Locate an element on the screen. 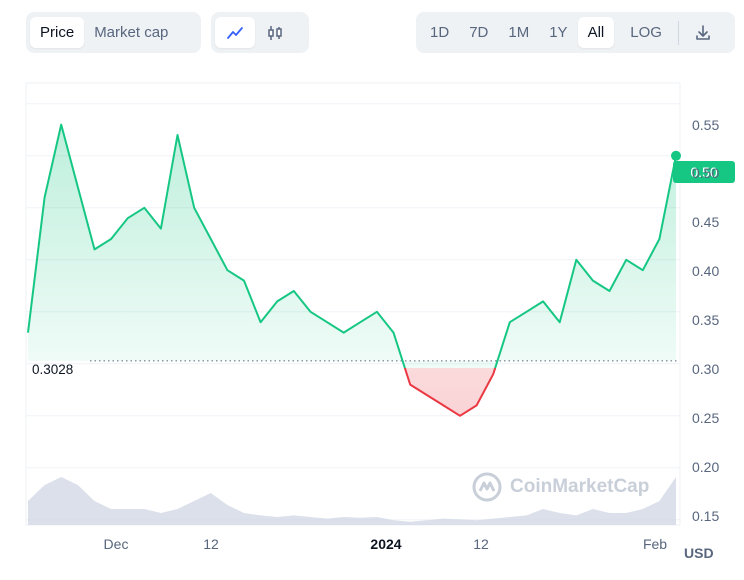  download-icon is located at coordinates (703, 32).